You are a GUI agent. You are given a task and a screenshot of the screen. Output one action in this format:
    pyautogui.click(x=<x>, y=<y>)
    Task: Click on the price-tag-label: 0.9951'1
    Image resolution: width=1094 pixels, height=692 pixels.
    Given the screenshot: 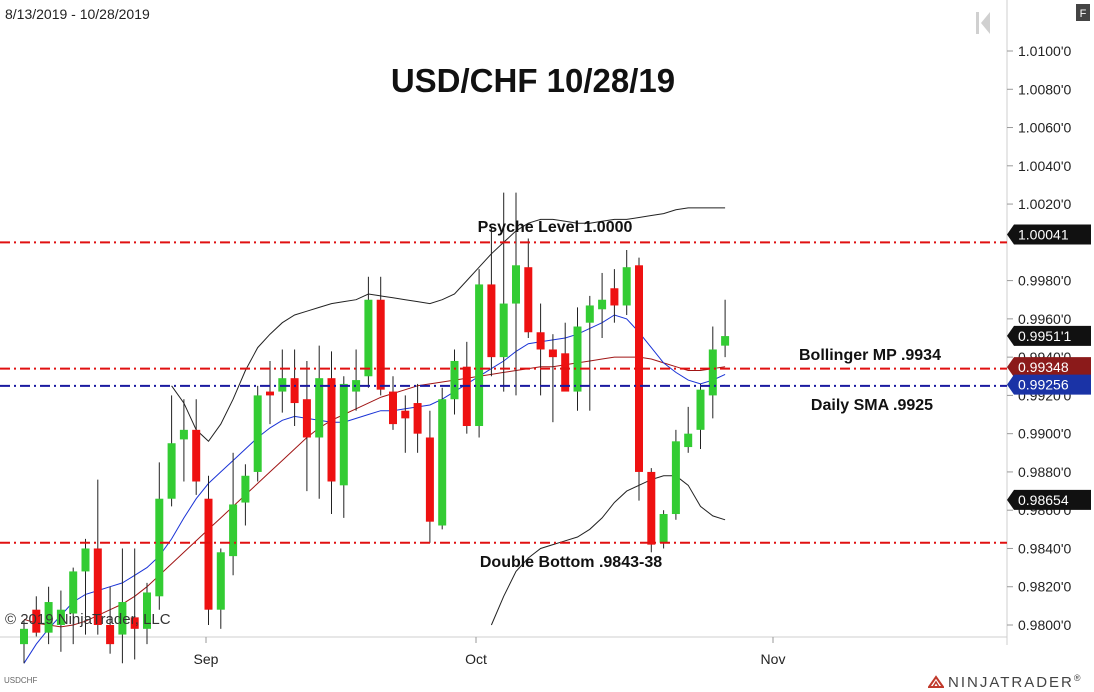 What is the action you would take?
    pyautogui.click(x=1044, y=336)
    